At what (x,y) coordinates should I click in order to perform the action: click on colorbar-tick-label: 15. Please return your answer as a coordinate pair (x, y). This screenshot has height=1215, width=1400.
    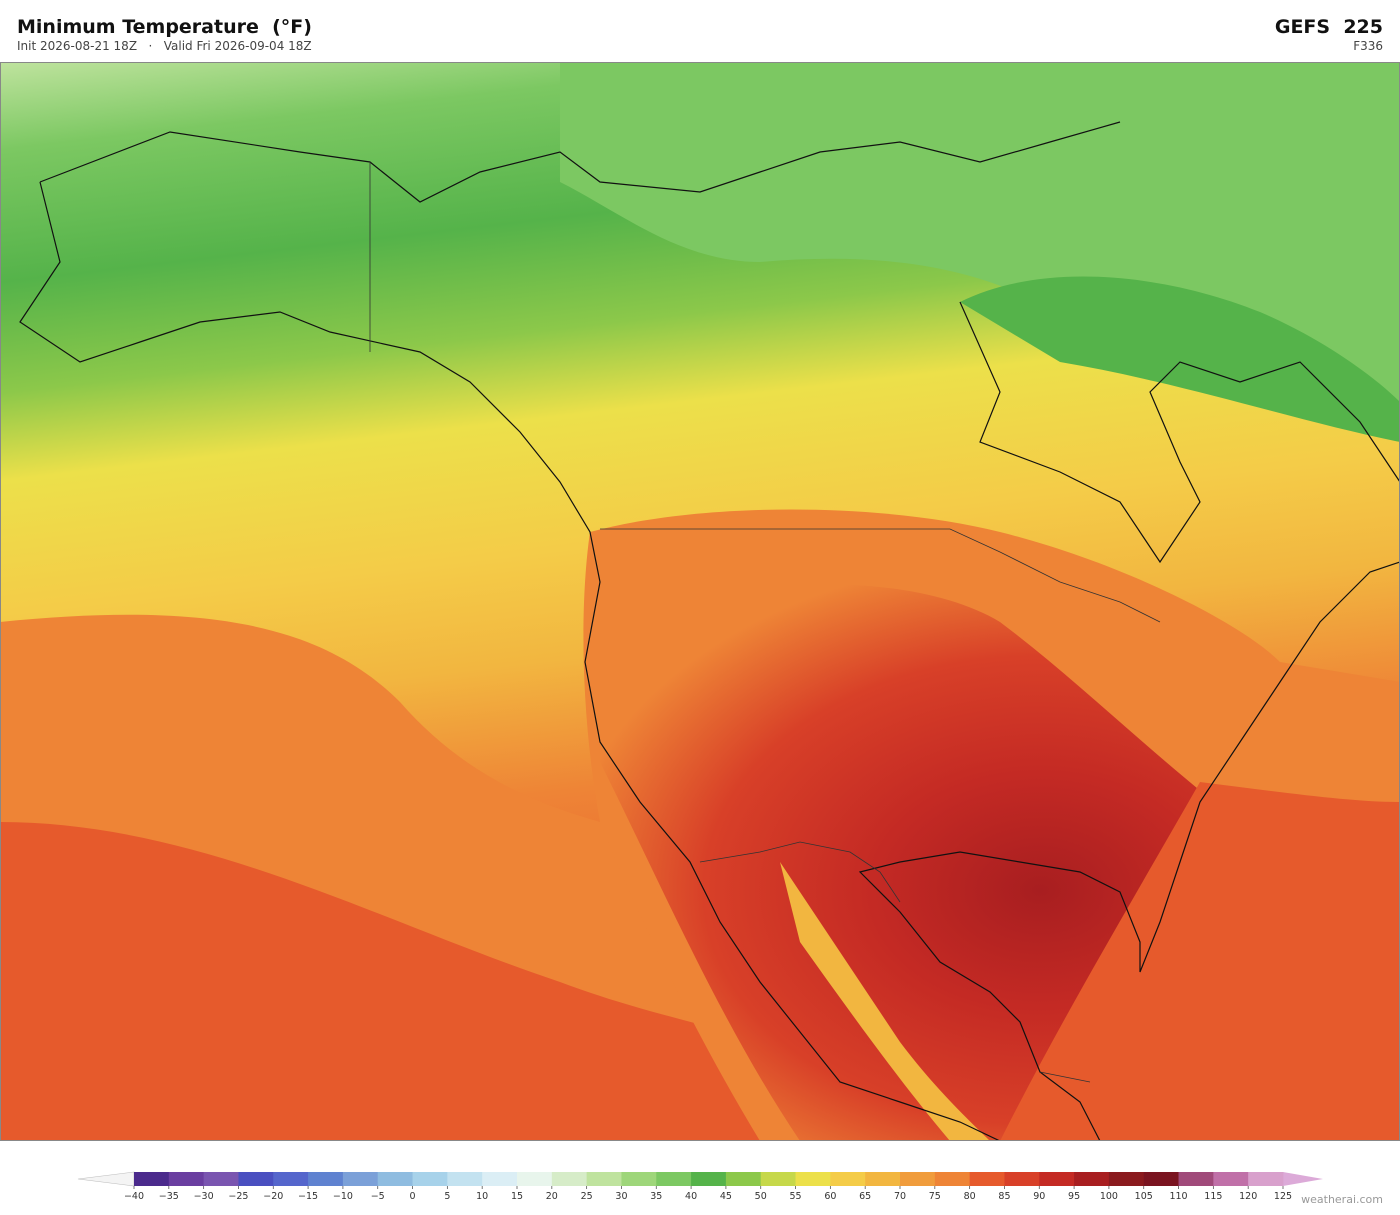
    Looking at the image, I should click on (517, 1196).